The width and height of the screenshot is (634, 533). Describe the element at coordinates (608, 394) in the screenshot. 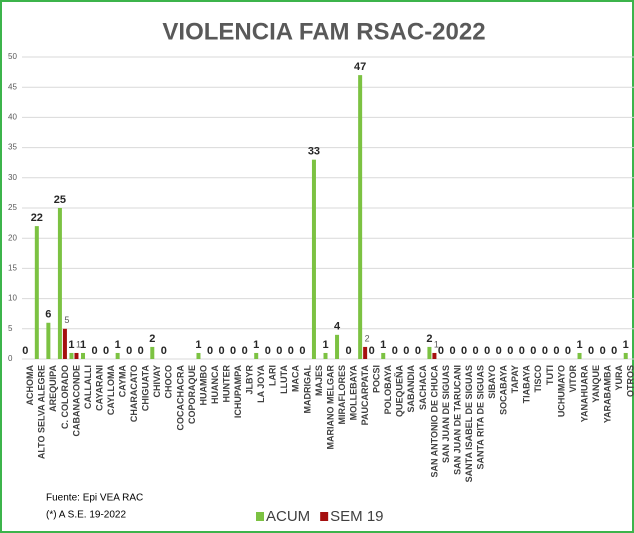

I see `x-tick-label: YARABAMBA` at that location.